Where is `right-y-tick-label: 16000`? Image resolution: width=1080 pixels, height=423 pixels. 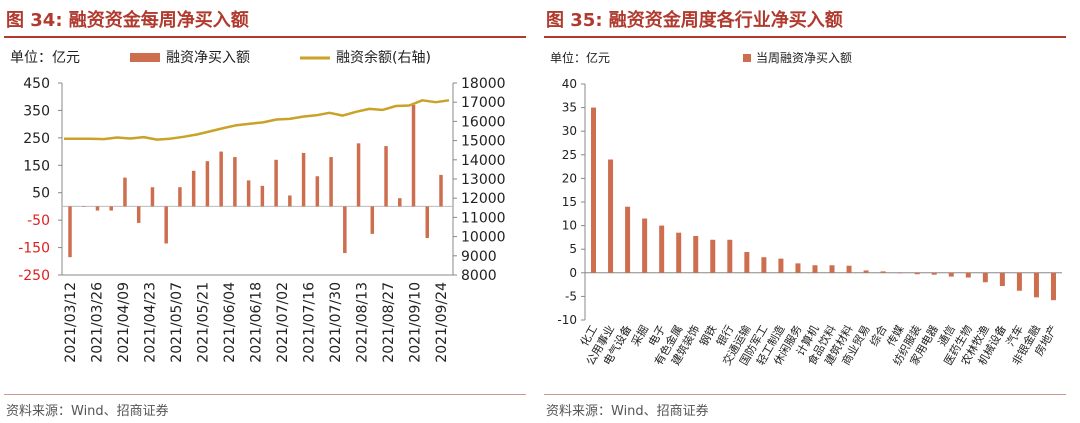 right-y-tick-label: 16000 is located at coordinates (483, 122).